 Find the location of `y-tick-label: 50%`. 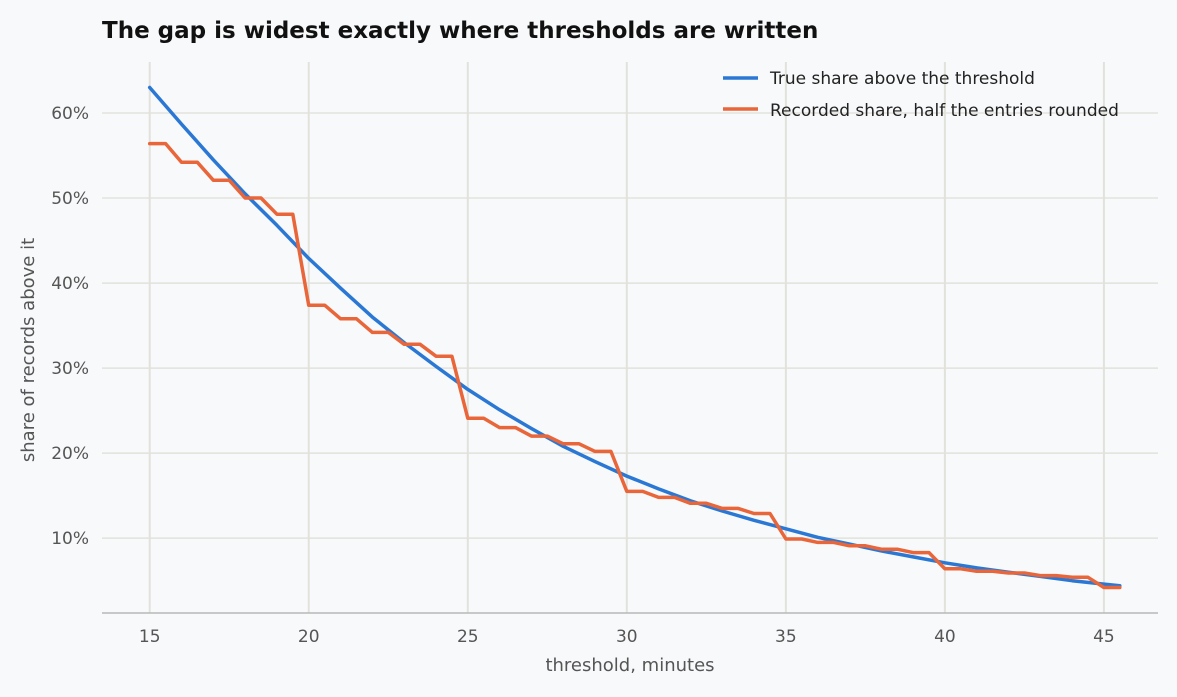

y-tick-label: 50% is located at coordinates (70, 199).